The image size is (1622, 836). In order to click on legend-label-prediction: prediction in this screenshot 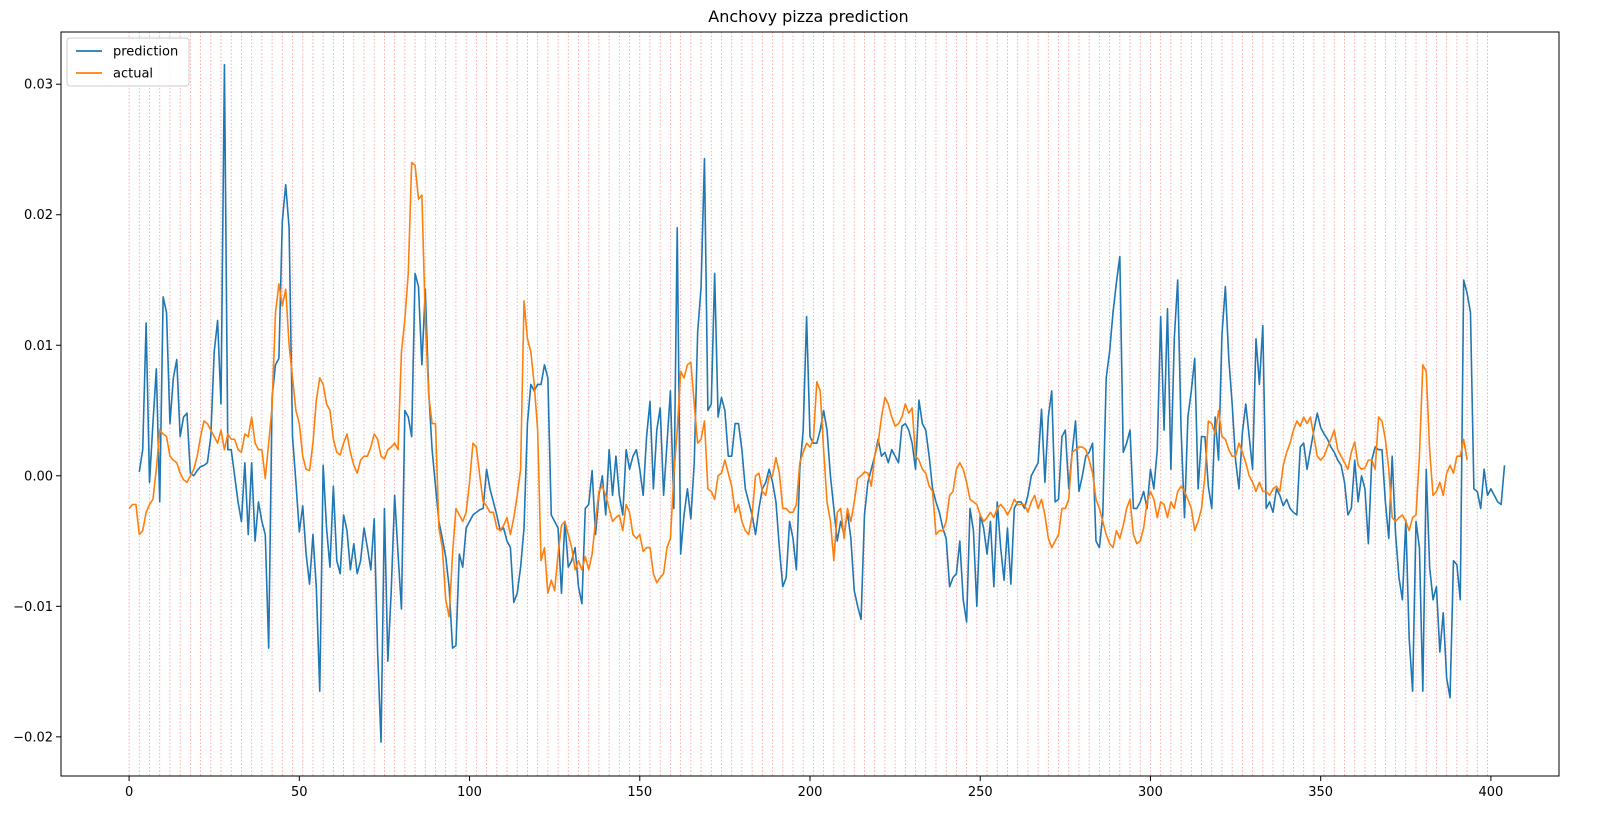, I will do `click(145, 52)`.